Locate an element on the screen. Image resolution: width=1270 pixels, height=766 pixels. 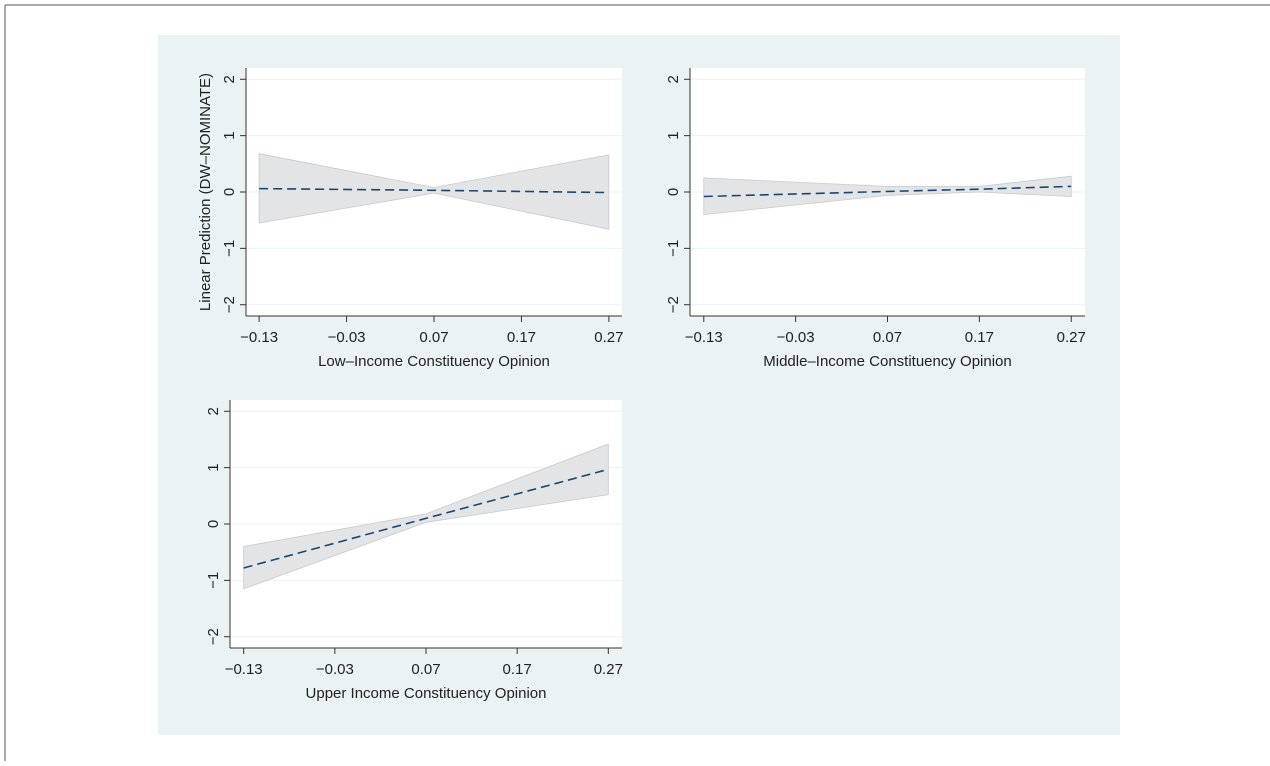
x-axis-title: Low–Income Constituency Opinion is located at coordinates (434, 361).